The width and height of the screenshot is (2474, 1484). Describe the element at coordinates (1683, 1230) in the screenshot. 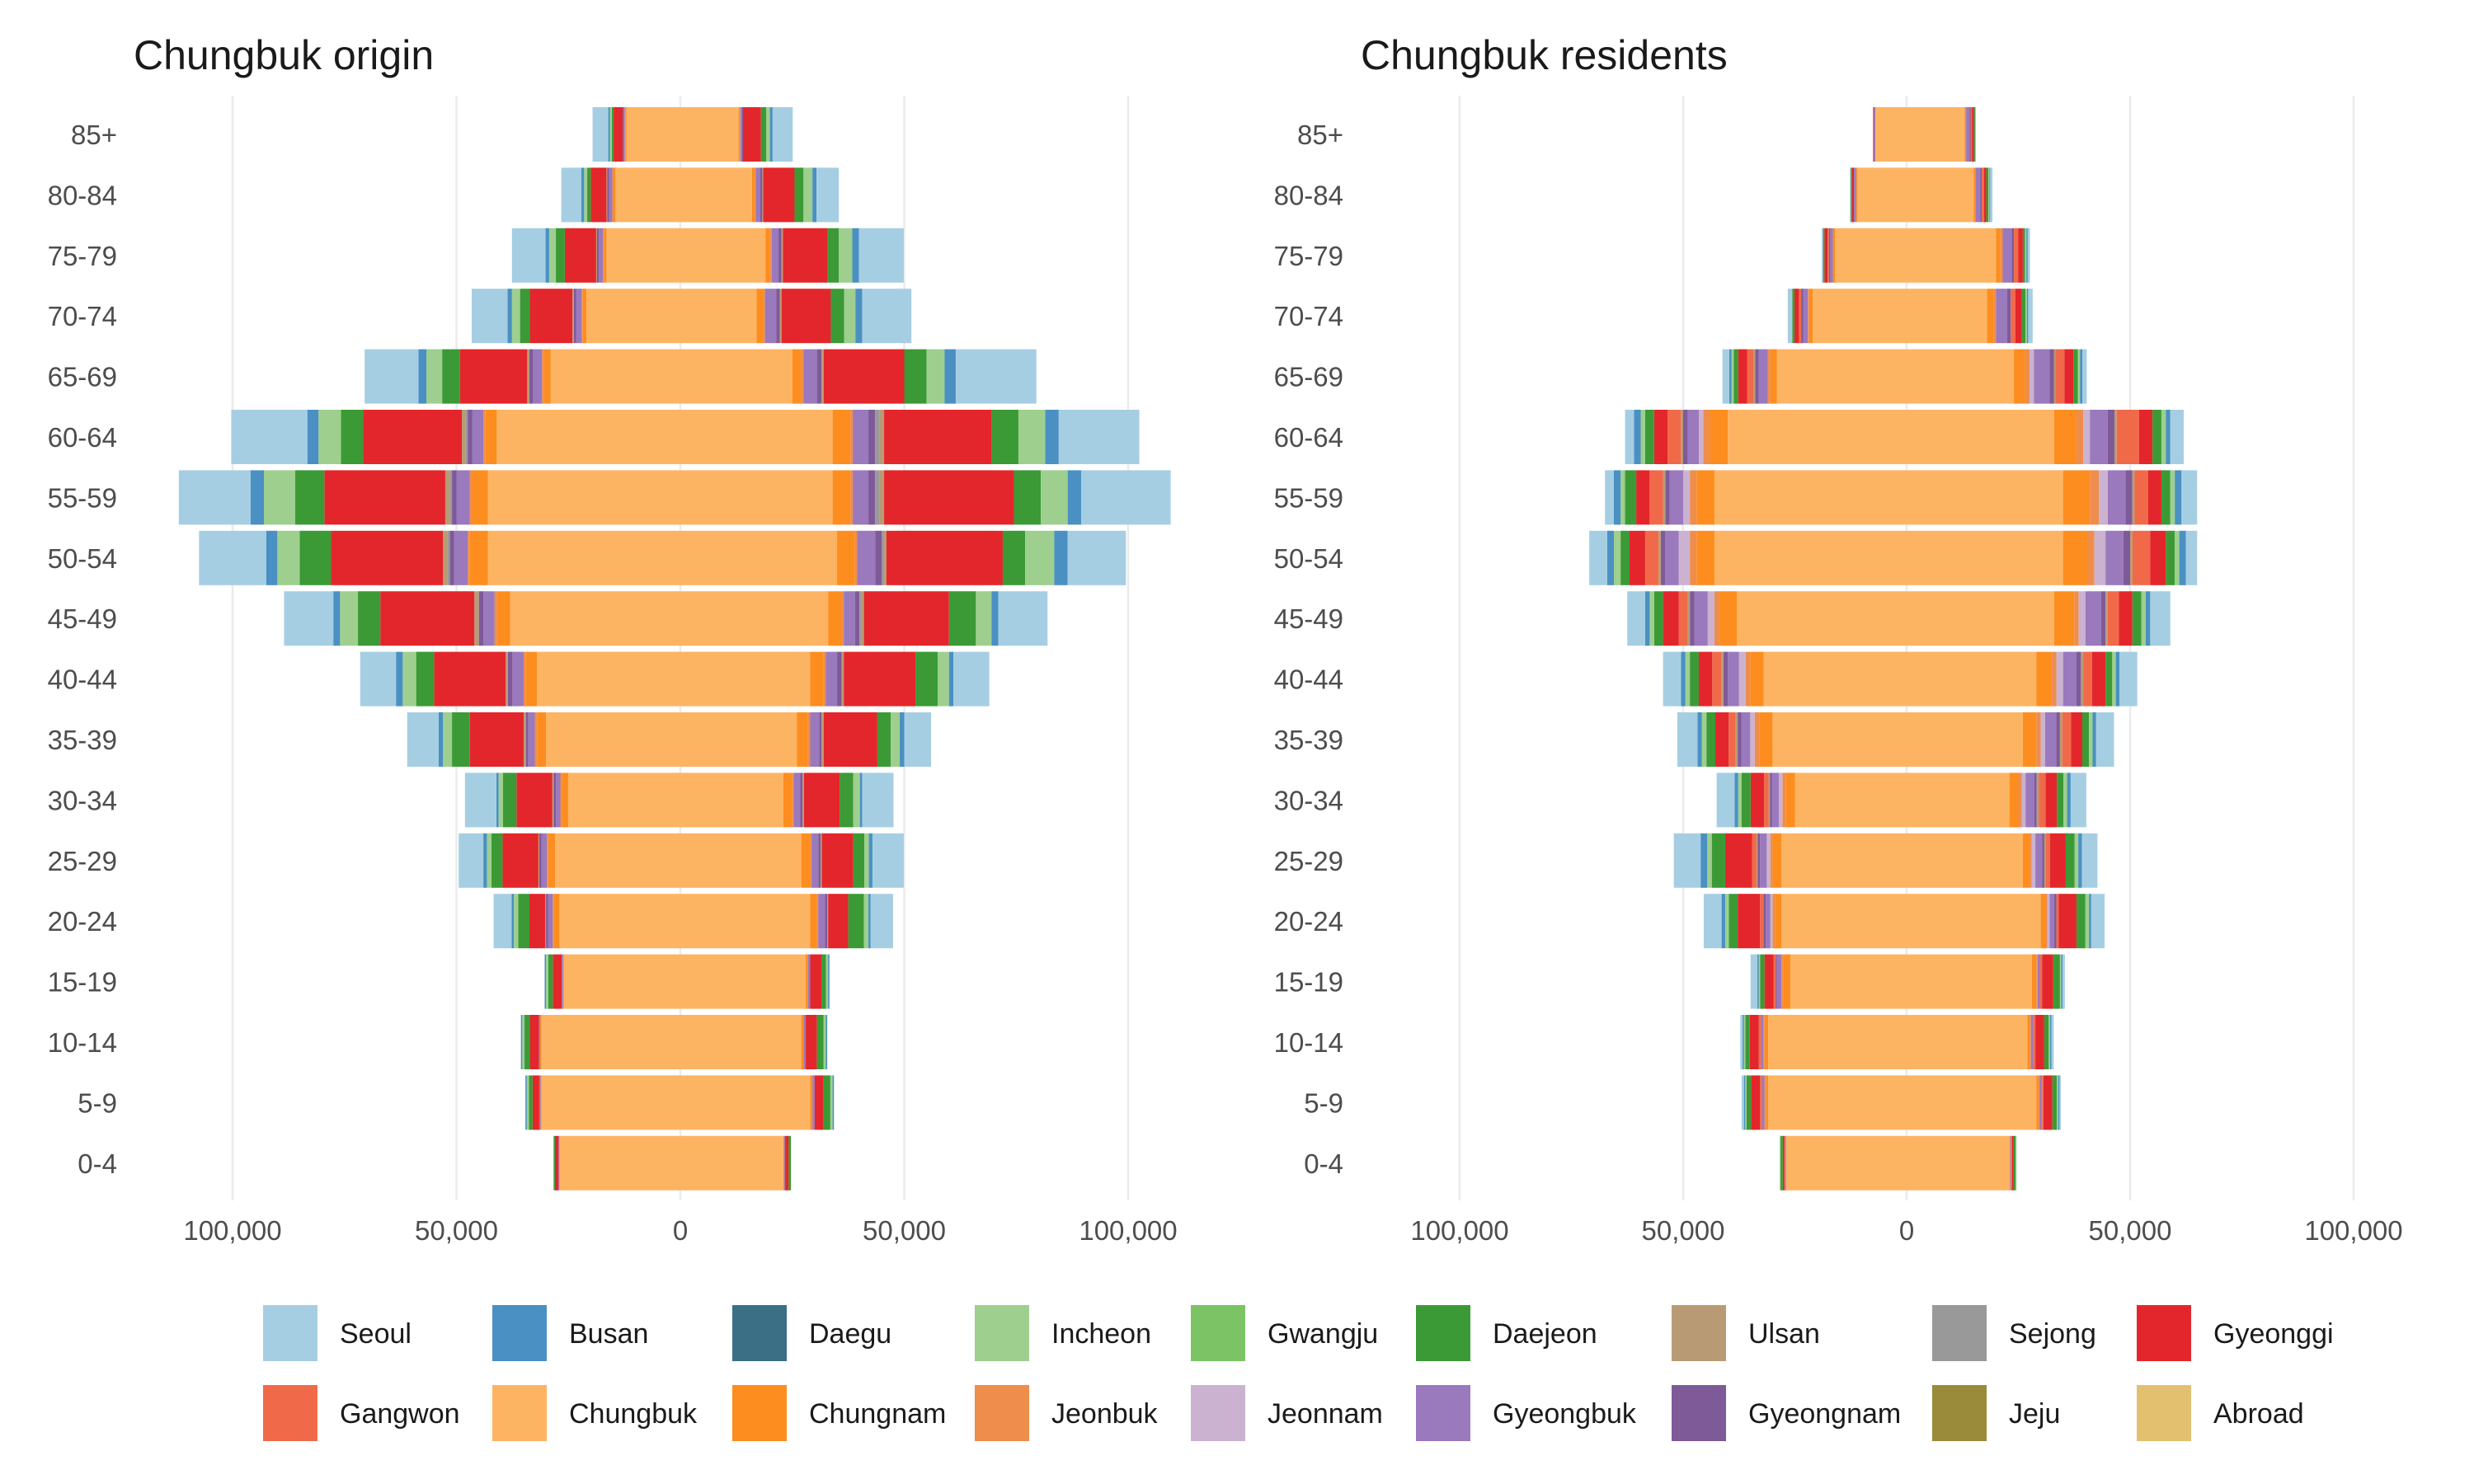

I see `x-tick-label-1: 50,000` at that location.